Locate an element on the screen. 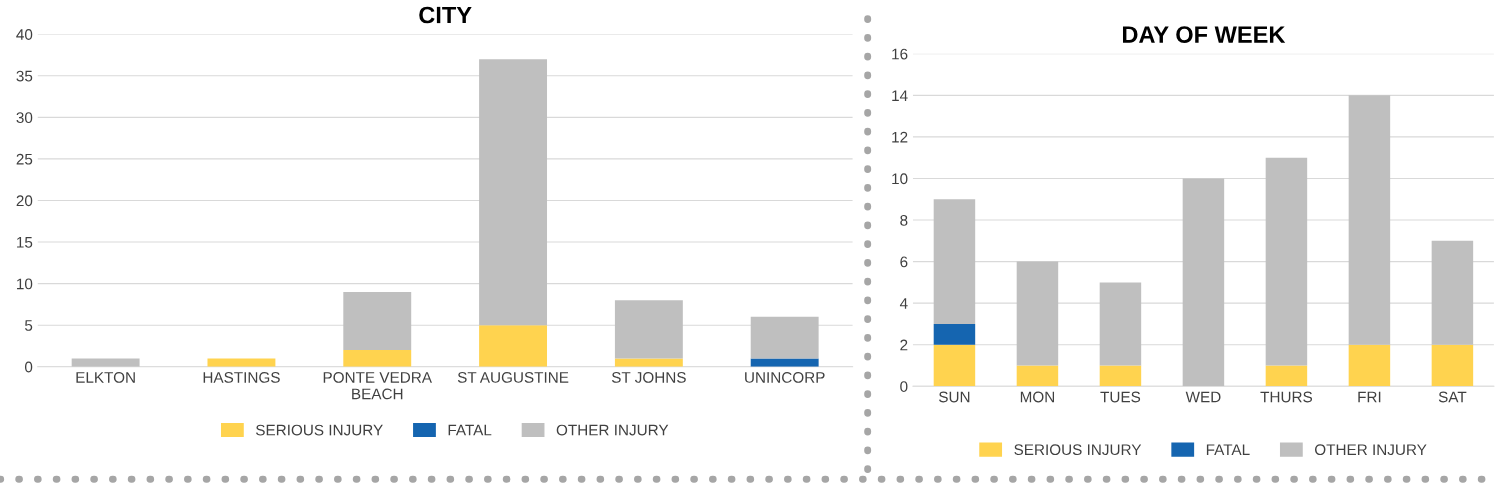 This screenshot has height=489, width=1509. y-tick-label: 25 is located at coordinates (24, 159).